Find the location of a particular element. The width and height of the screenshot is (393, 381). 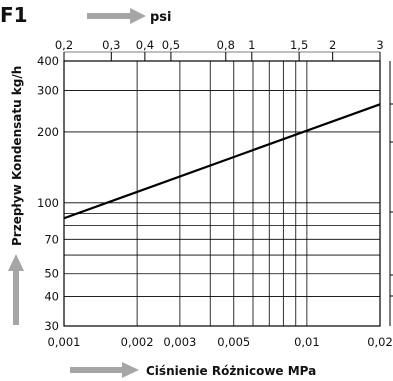

y-tick-label: 40 is located at coordinates (51, 297).